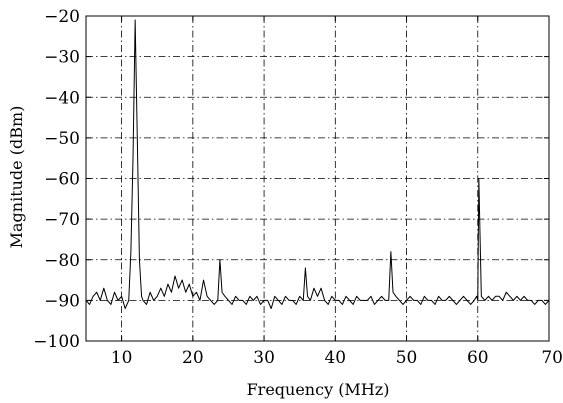 This screenshot has height=403, width=563. Describe the element at coordinates (56, 342) in the screenshot. I see `y-tick-label: −100` at that location.